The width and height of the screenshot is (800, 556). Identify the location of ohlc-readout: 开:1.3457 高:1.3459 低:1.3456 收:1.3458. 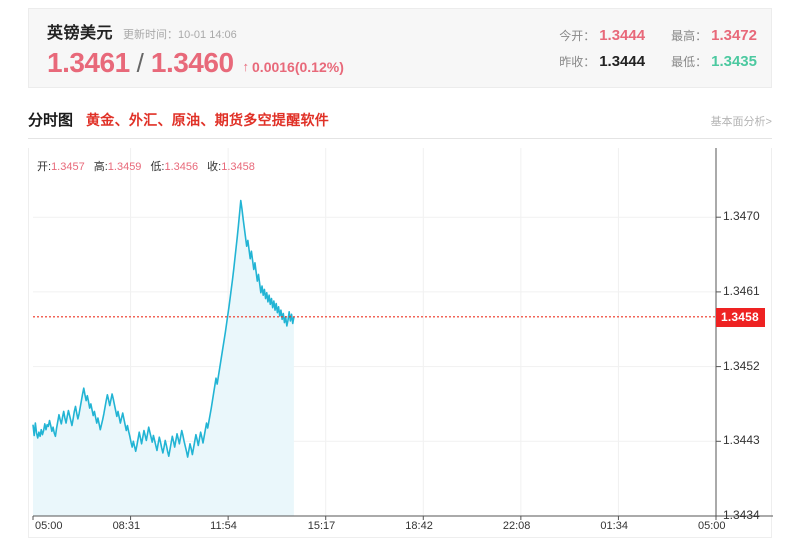
(150, 166).